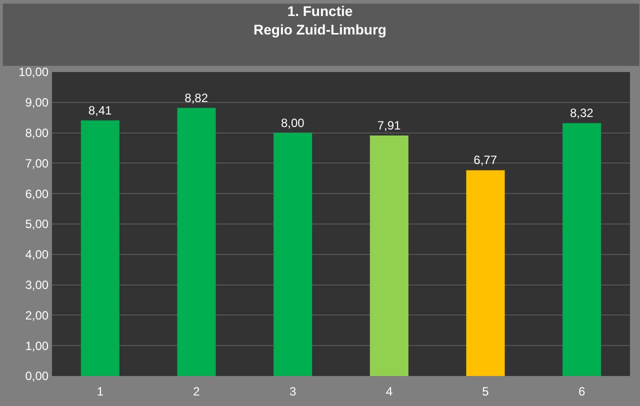 Image resolution: width=640 pixels, height=406 pixels. Describe the element at coordinates (37, 224) in the screenshot. I see `y-tick-label: 5,00` at that location.